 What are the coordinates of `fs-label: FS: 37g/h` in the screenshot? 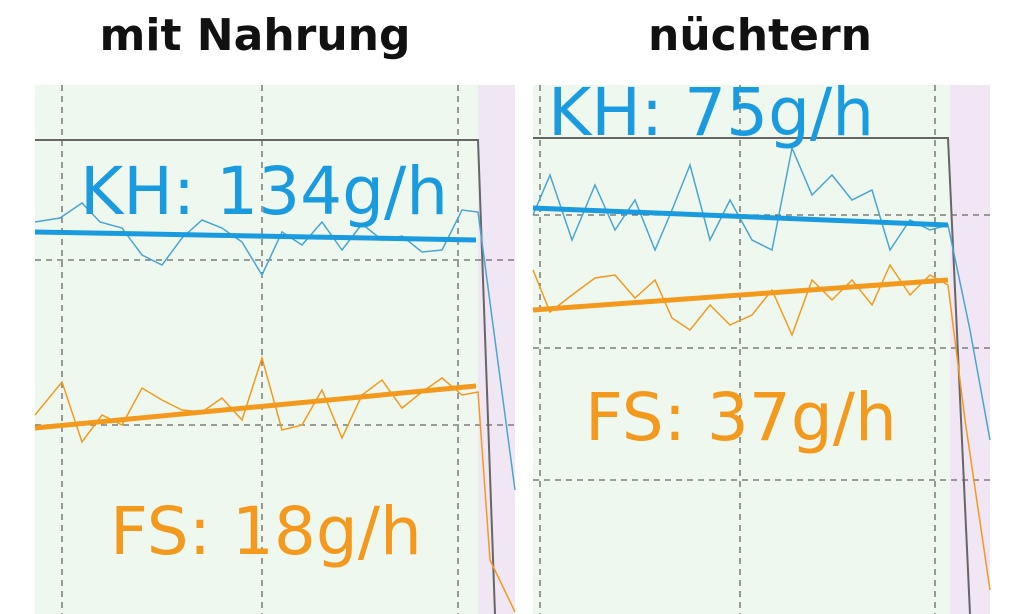 It's located at (741, 417).